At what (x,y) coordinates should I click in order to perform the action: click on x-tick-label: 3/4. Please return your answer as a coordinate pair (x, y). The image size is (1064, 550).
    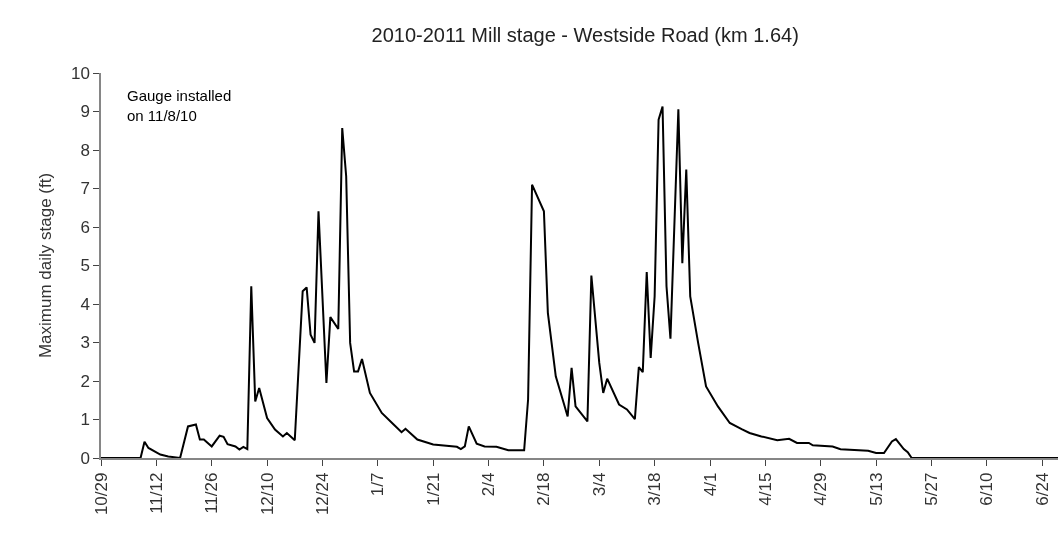
    Looking at the image, I should click on (599, 484).